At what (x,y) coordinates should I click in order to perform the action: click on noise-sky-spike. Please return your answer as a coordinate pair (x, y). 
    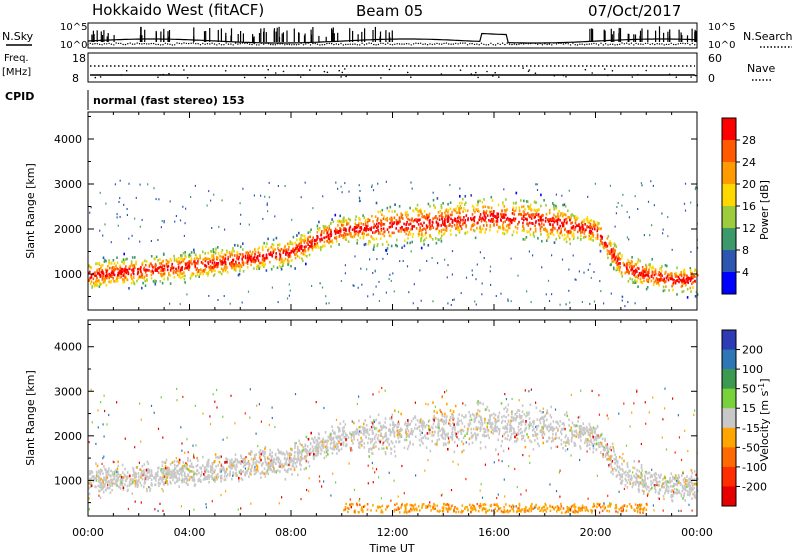
    Looking at the image, I should click on (338, 37).